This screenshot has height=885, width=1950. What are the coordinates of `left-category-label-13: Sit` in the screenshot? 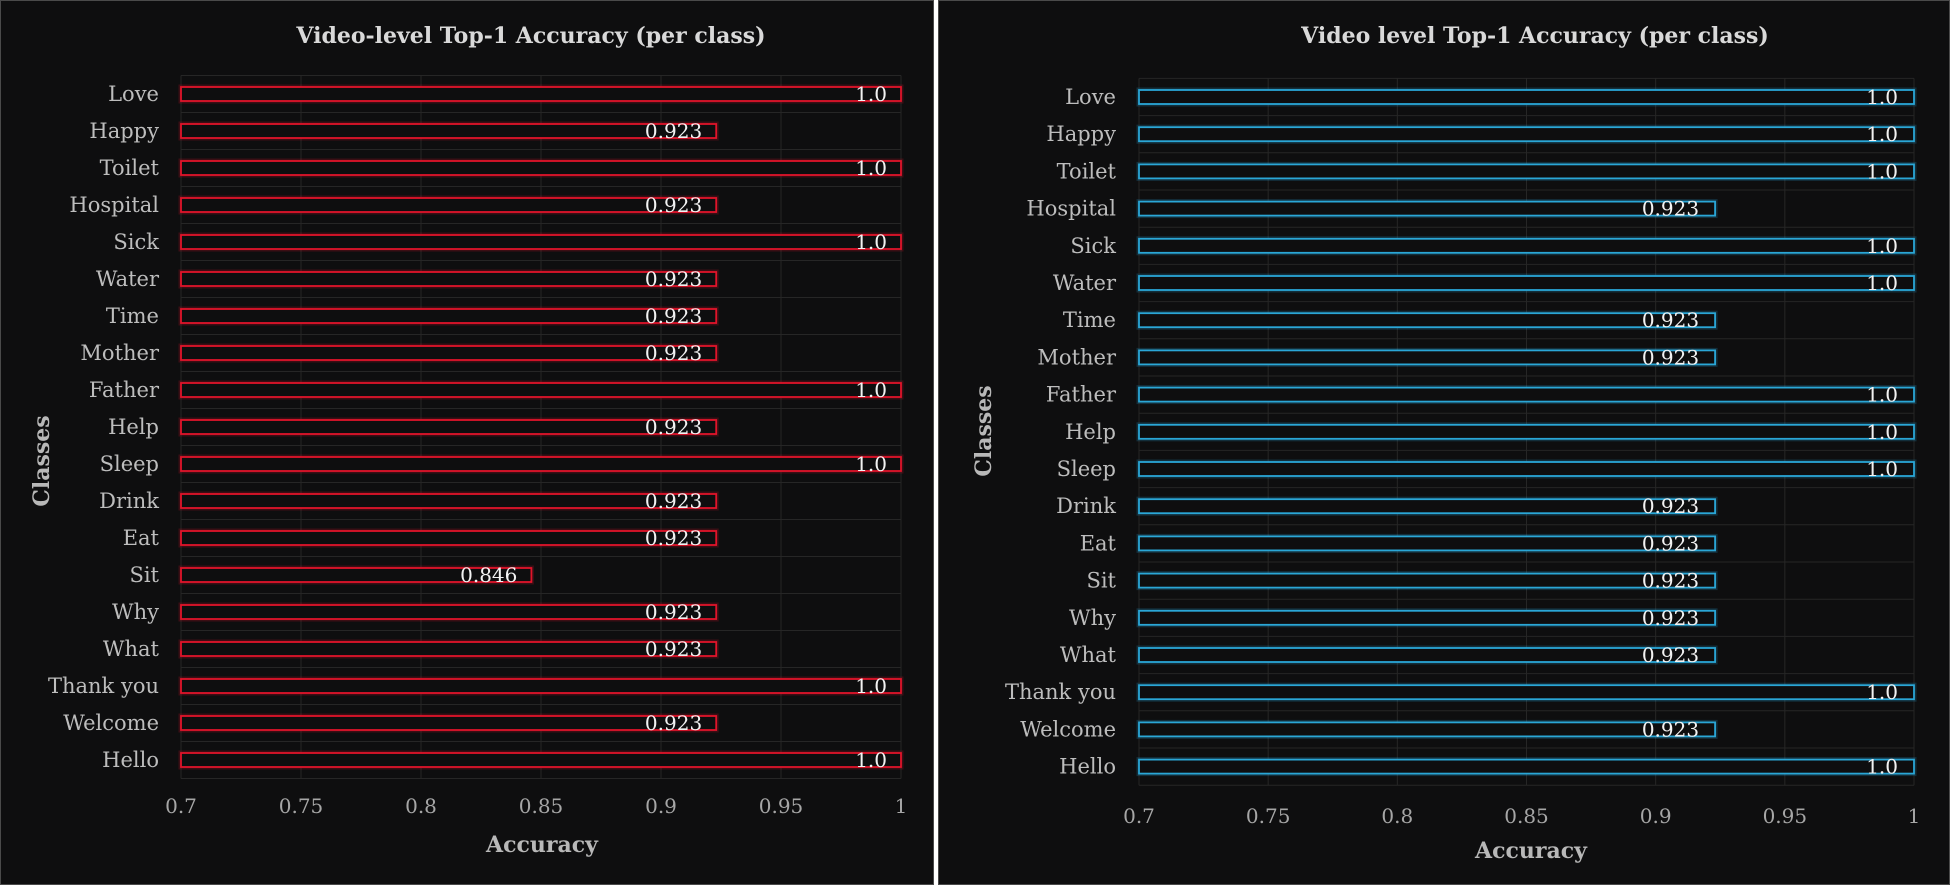 It's located at (144, 575).